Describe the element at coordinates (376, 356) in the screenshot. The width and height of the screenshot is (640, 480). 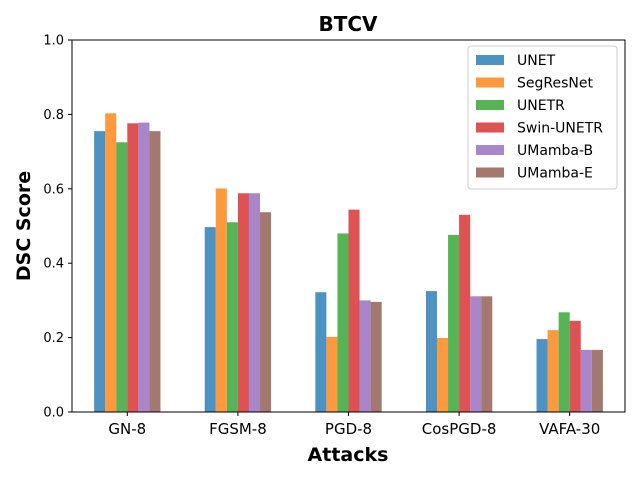
I see `bar-pgd-8-umamba-e` at that location.